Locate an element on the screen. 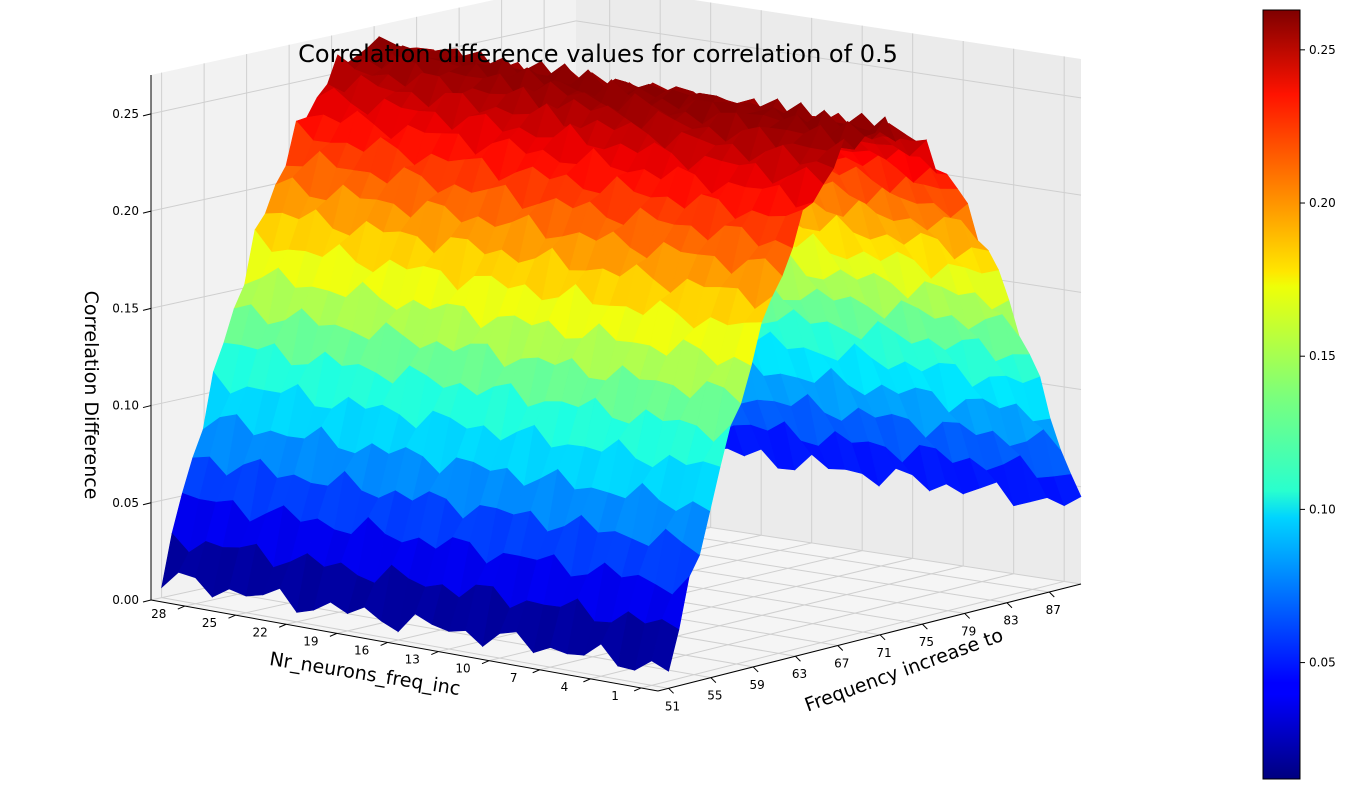  y-tick-label: 28 is located at coordinates (158, 614).